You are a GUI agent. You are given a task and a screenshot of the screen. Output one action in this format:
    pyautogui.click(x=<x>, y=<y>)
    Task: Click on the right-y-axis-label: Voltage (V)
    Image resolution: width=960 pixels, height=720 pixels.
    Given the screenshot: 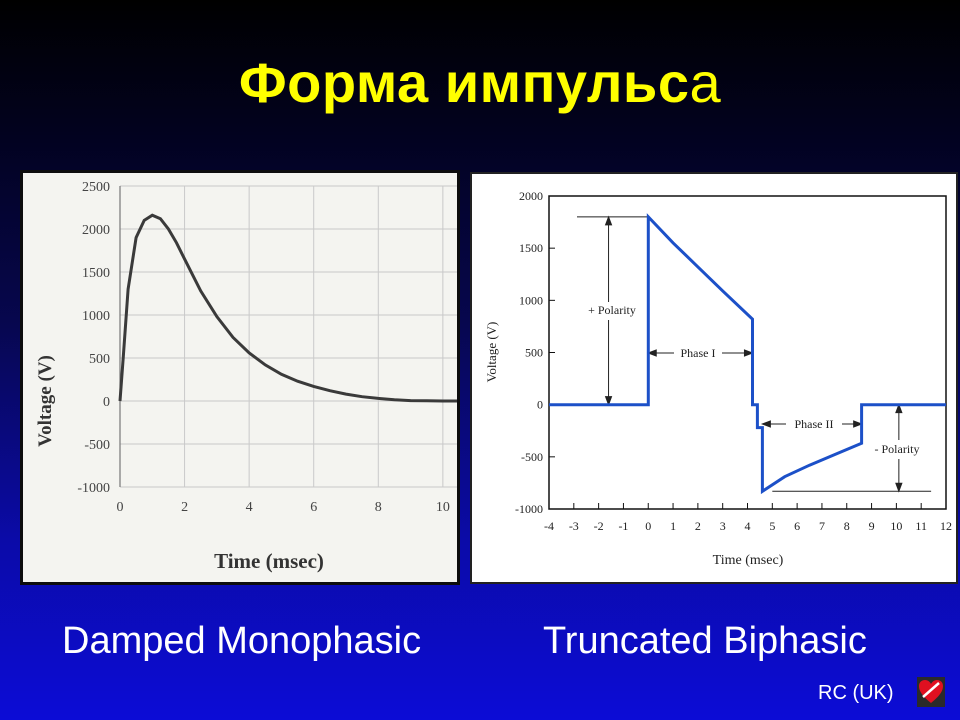 What is the action you would take?
    pyautogui.click(x=491, y=352)
    